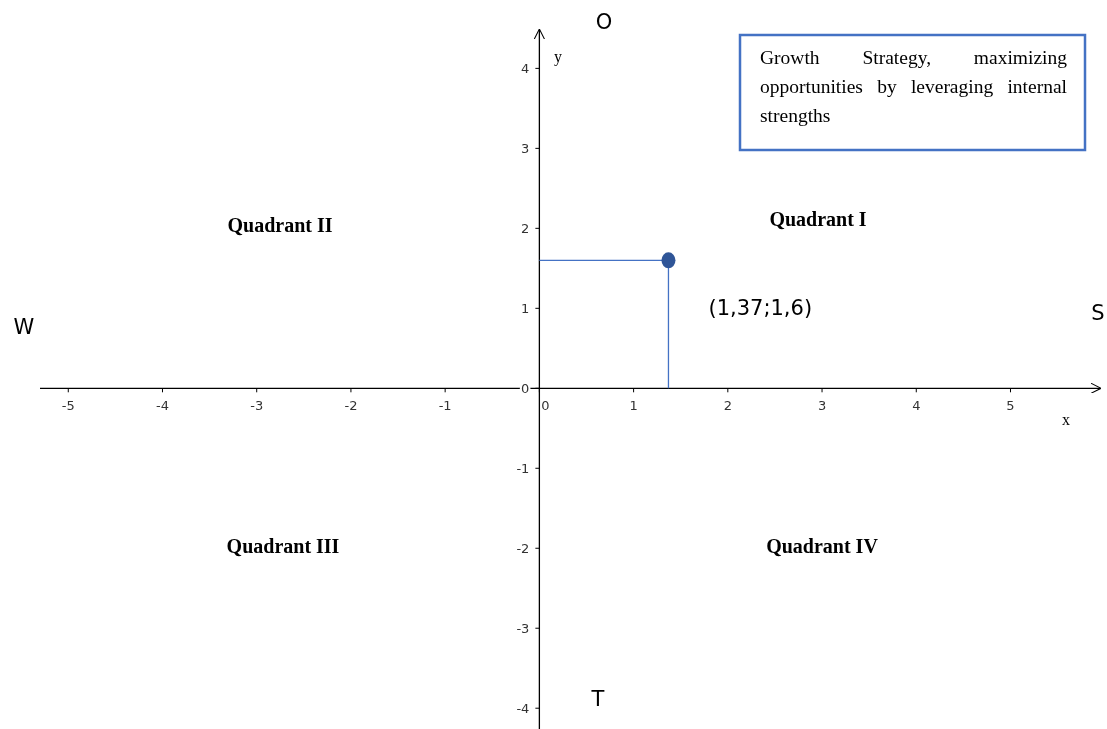 Image resolution: width=1107 pixels, height=729 pixels. What do you see at coordinates (162, 406) in the screenshot?
I see `x-tick-label: -4` at bounding box center [162, 406].